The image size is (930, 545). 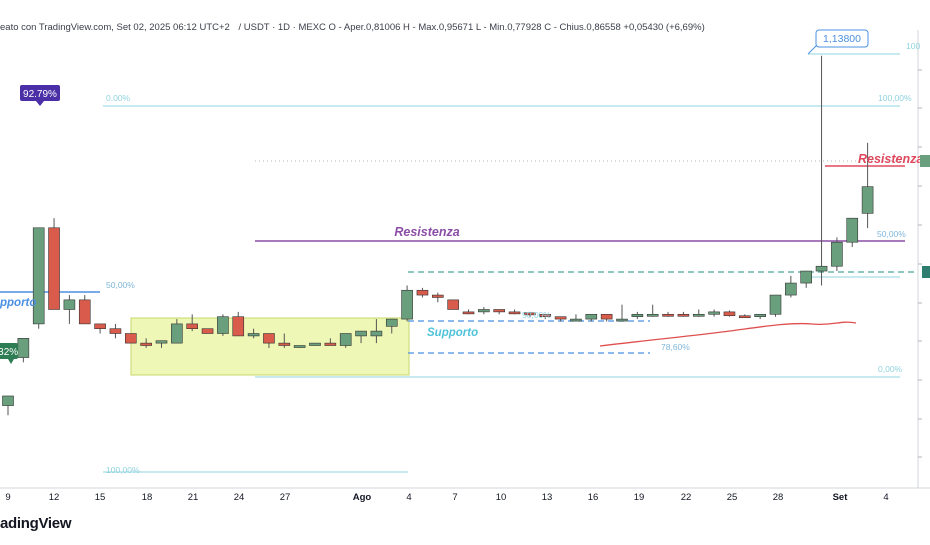 What do you see at coordinates (841, 497) in the screenshot?
I see `time-axis-label: Set` at bounding box center [841, 497].